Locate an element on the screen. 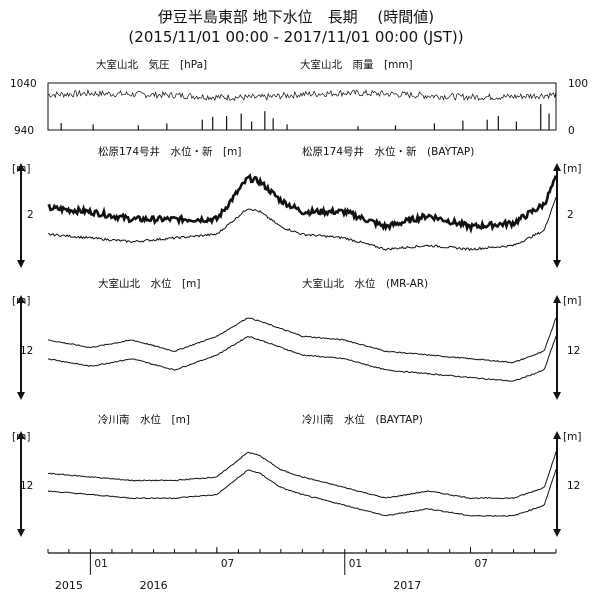 The image size is (593, 595). panel1-plot is located at coordinates (302, 106).